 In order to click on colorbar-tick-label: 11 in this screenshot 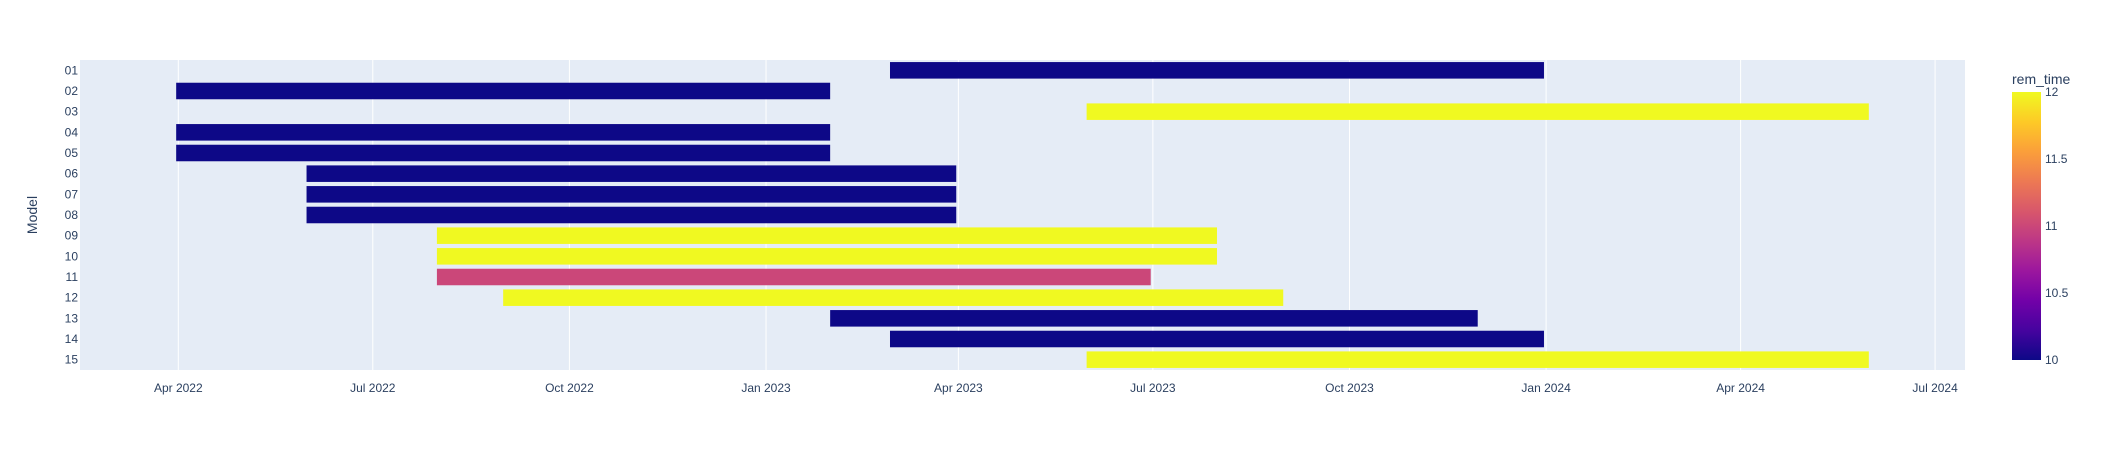, I will do `click(2051, 226)`.